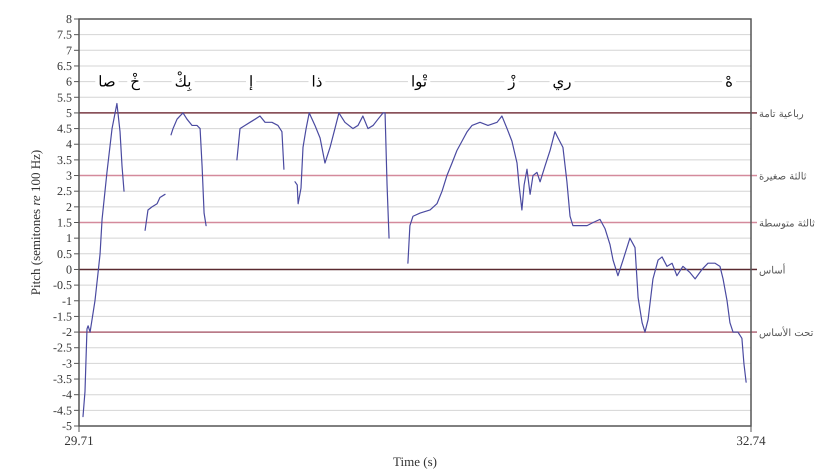  I want to click on y-axis-title: Pitch (semitones re 100 Hz), so click(35, 223).